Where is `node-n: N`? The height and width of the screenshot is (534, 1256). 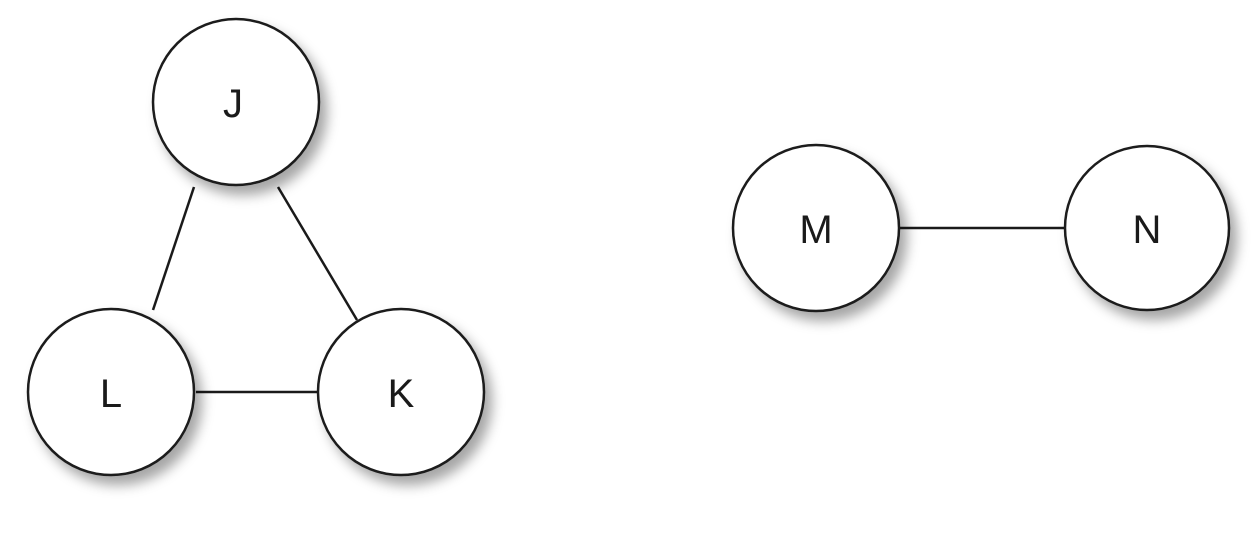 node-n: N is located at coordinates (1147, 228).